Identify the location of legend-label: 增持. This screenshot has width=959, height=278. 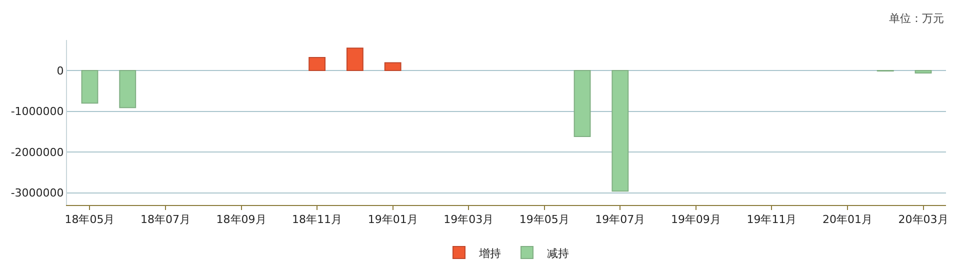
(489, 253).